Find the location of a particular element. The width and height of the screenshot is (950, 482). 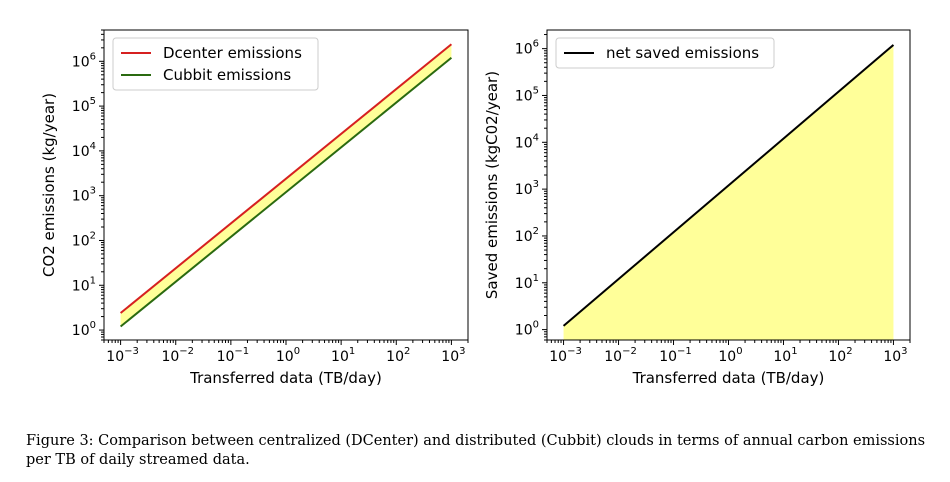

legend: net saved emissions is located at coordinates (665, 53).